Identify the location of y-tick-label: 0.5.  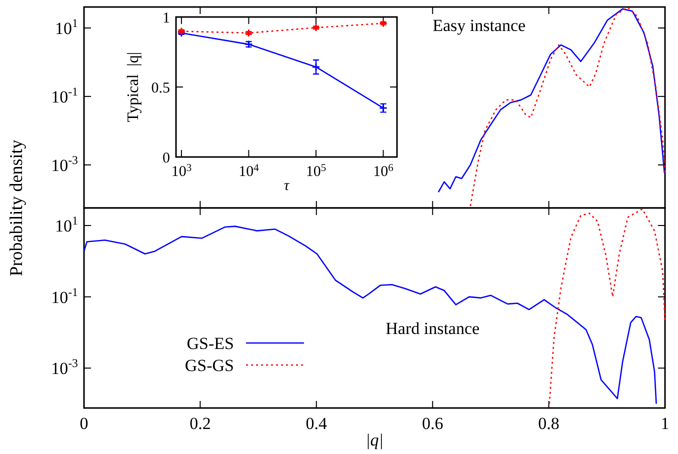
(160, 88).